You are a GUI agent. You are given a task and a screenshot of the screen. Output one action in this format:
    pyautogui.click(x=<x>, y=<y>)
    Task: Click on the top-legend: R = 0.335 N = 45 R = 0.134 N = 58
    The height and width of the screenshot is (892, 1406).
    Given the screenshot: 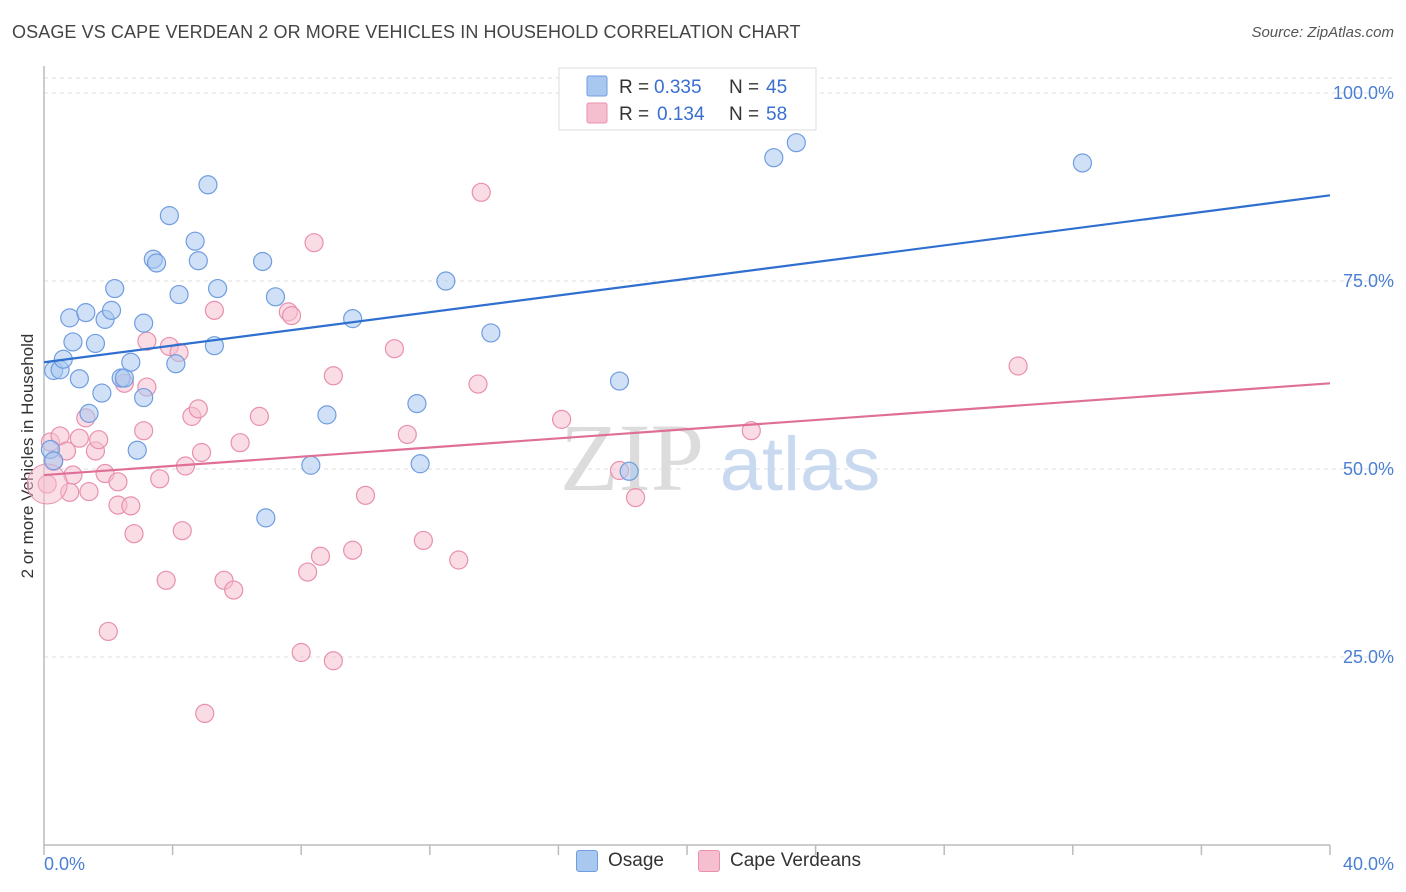 What is the action you would take?
    pyautogui.click(x=687, y=99)
    